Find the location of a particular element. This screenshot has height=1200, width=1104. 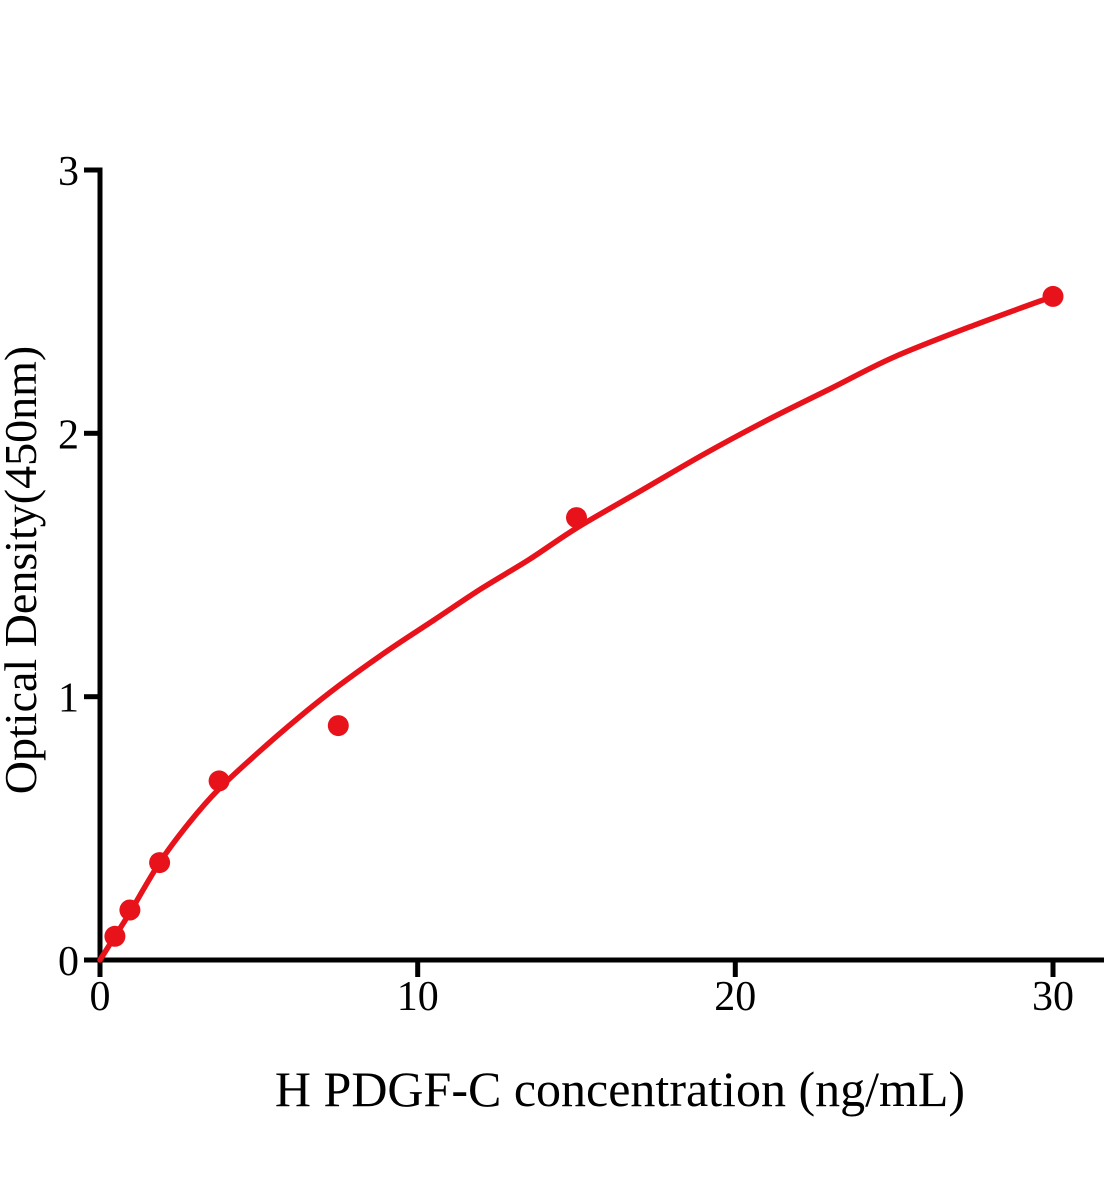

y-tick-label: 1 is located at coordinates (68, 699).